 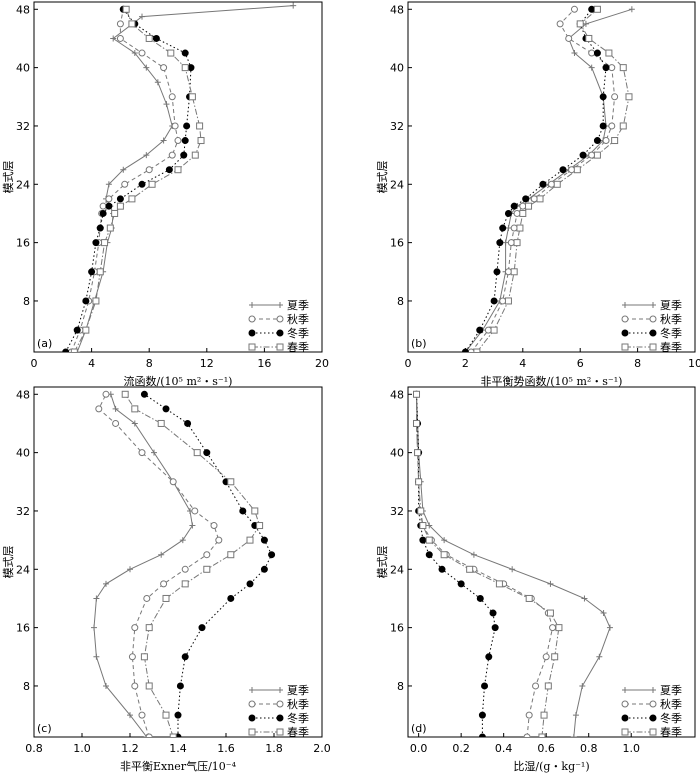 What do you see at coordinates (264, 363) in the screenshot?
I see `x-tick-label: 16` at bounding box center [264, 363].